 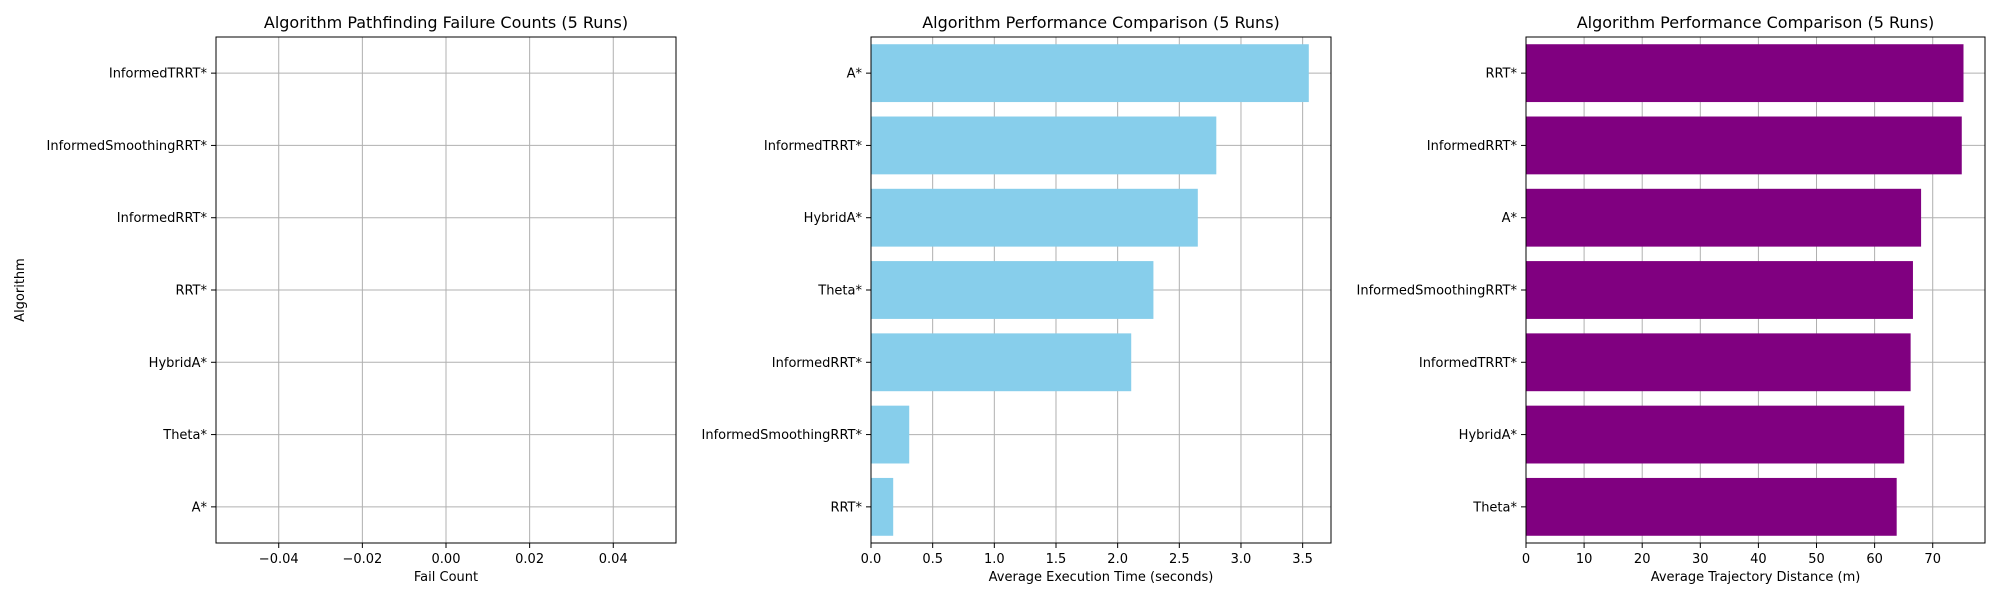 What do you see at coordinates (1932, 559) in the screenshot?
I see `x-tick-label: 70` at bounding box center [1932, 559].